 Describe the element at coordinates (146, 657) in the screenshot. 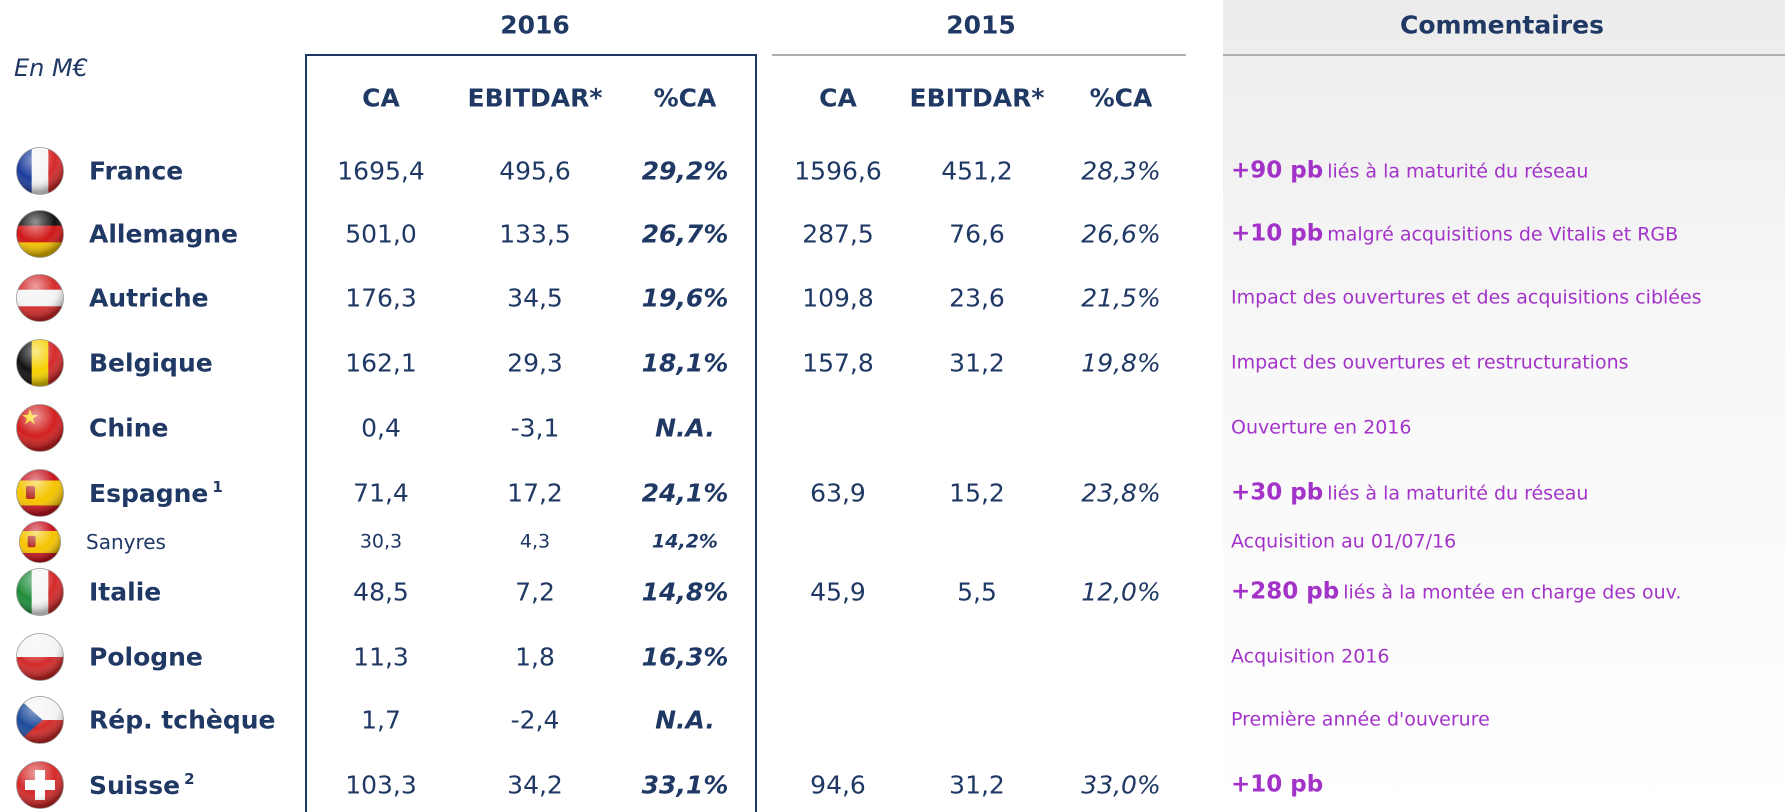

I see `country-name: Pologne` at that location.